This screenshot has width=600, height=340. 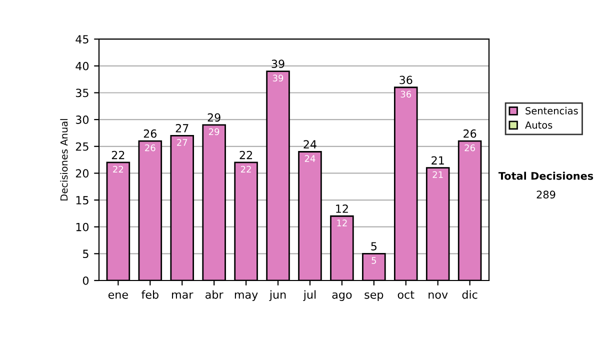 I want to click on legend-label: Sentencias, so click(x=552, y=110).